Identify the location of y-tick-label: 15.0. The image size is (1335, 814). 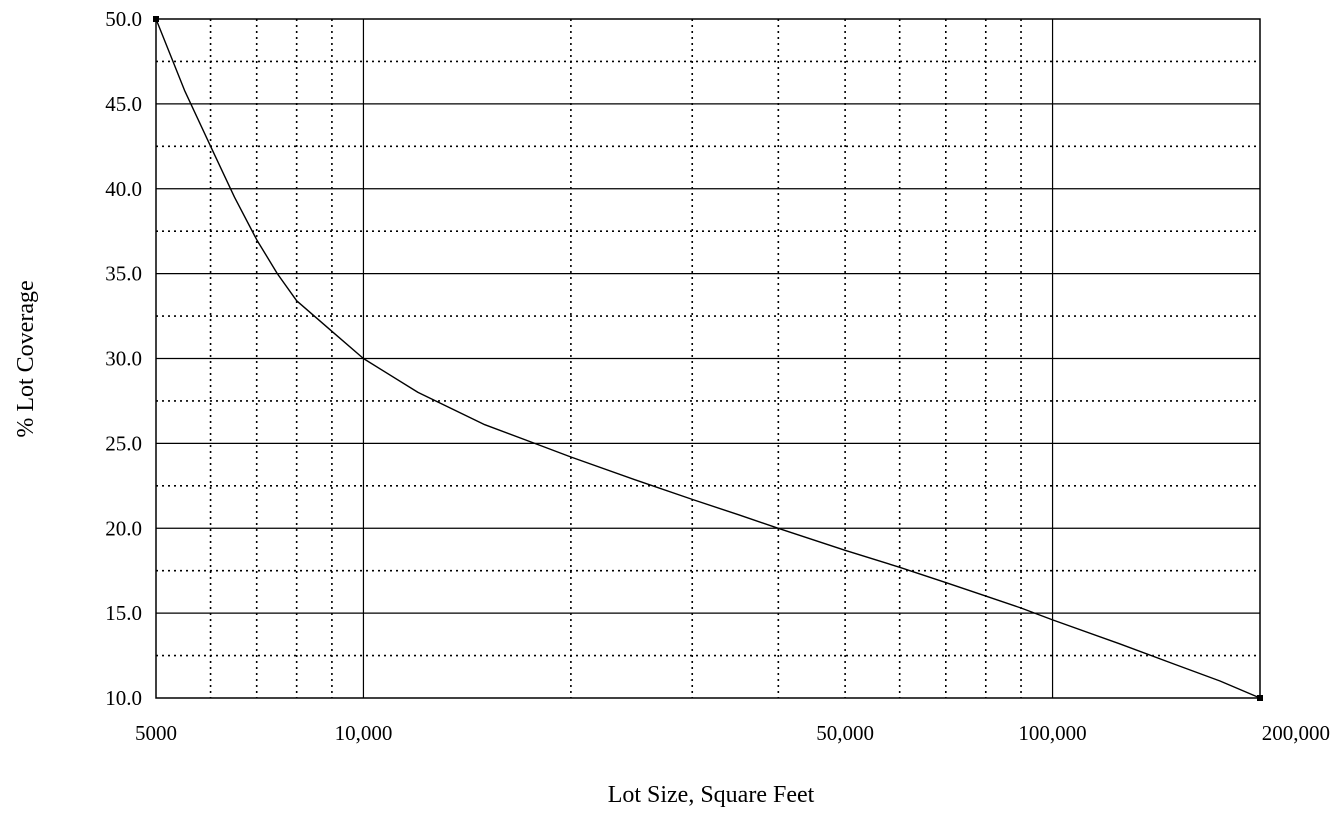
(123, 613).